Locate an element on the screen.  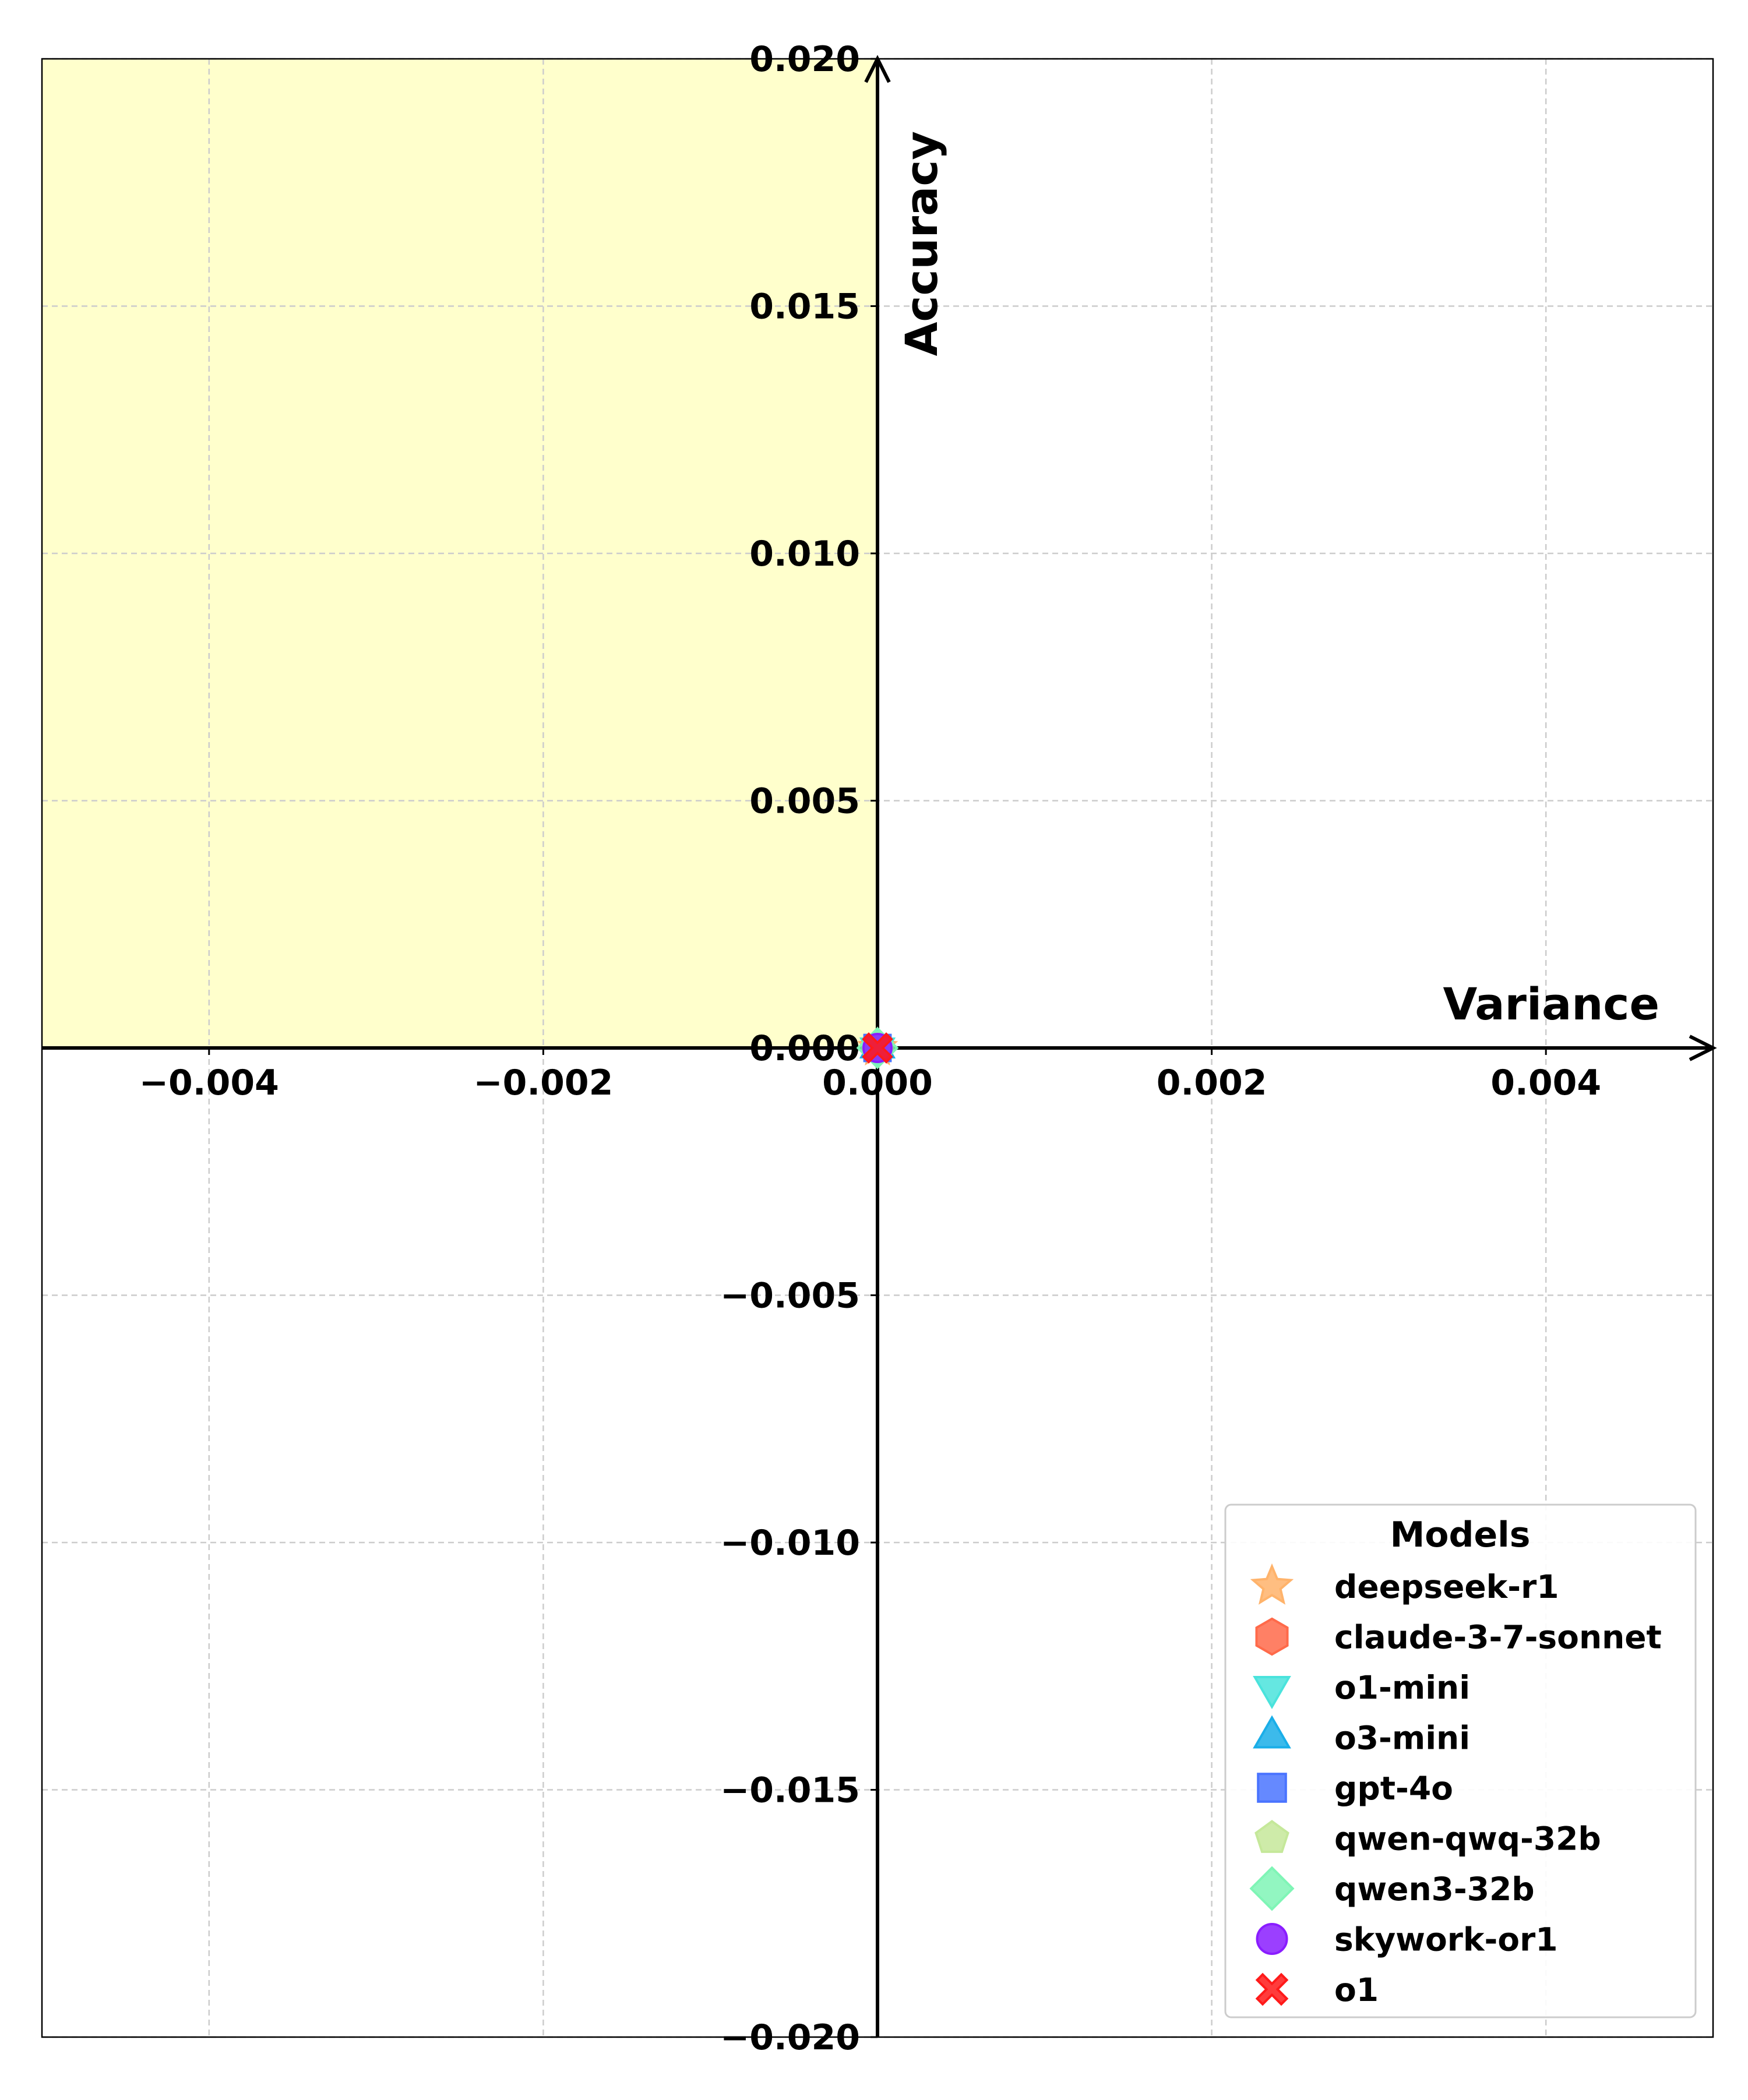
legend-marker-gpt-4o is located at coordinates (1272, 1788).